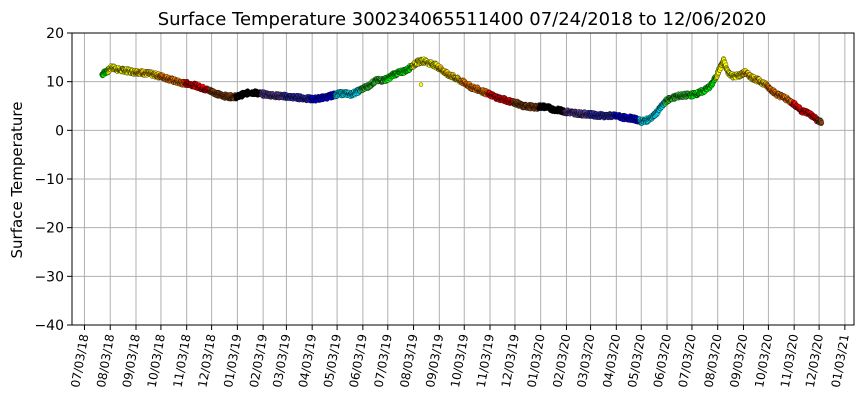 The image size is (860, 408). Describe the element at coordinates (17, 180) in the screenshot. I see `y-axis-label: Surface Temperature` at that location.